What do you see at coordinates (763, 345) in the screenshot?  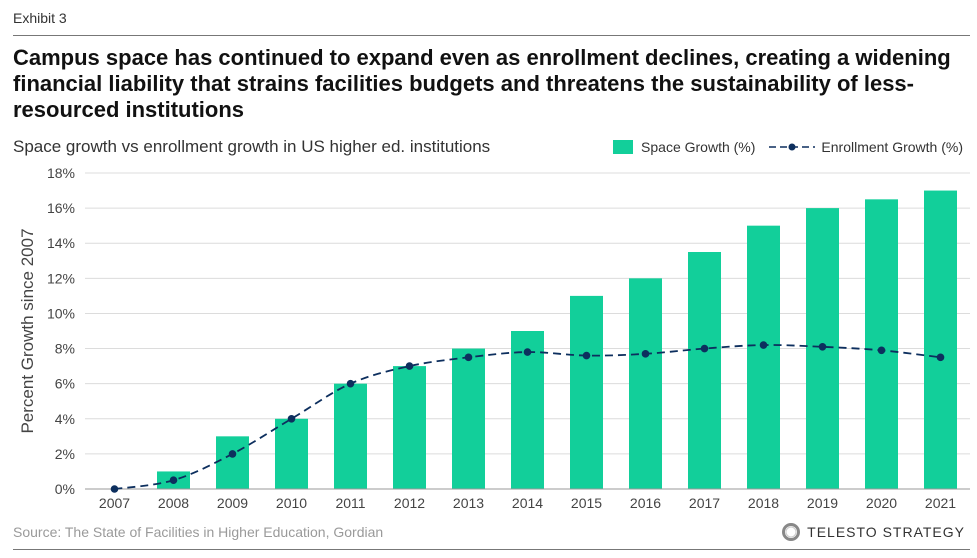 I see `enrollment-point-2018` at bounding box center [763, 345].